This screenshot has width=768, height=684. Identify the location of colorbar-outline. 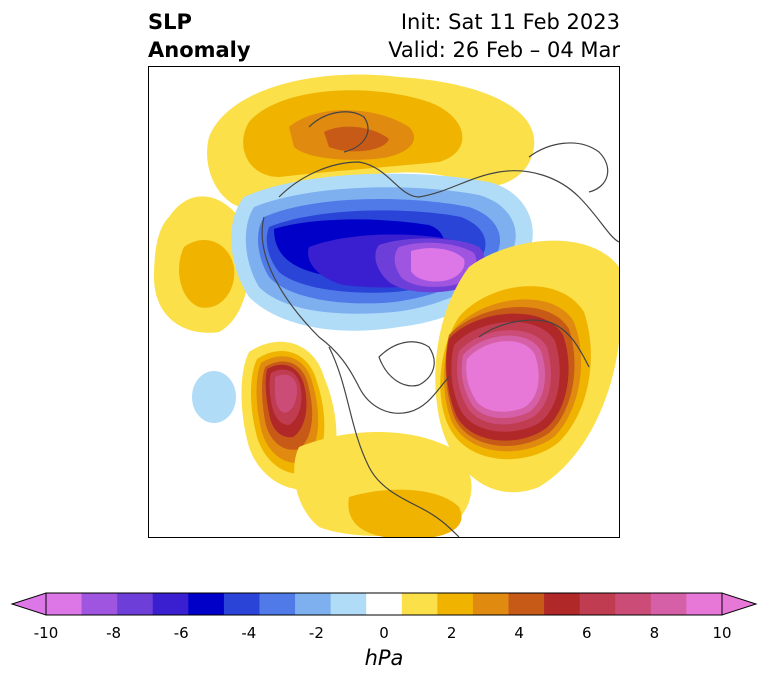
(384, 604).